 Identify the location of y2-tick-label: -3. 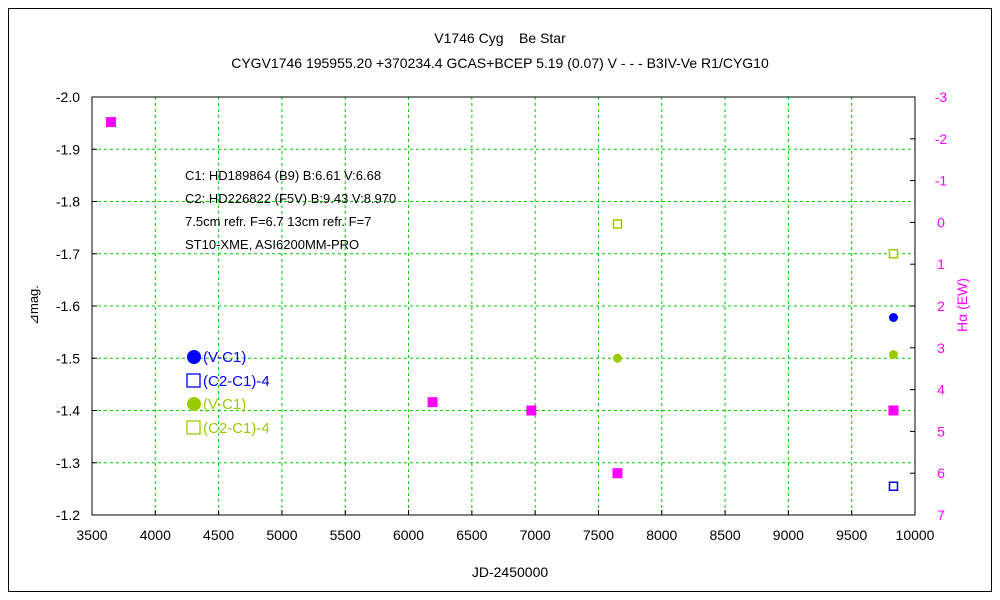
(941, 97).